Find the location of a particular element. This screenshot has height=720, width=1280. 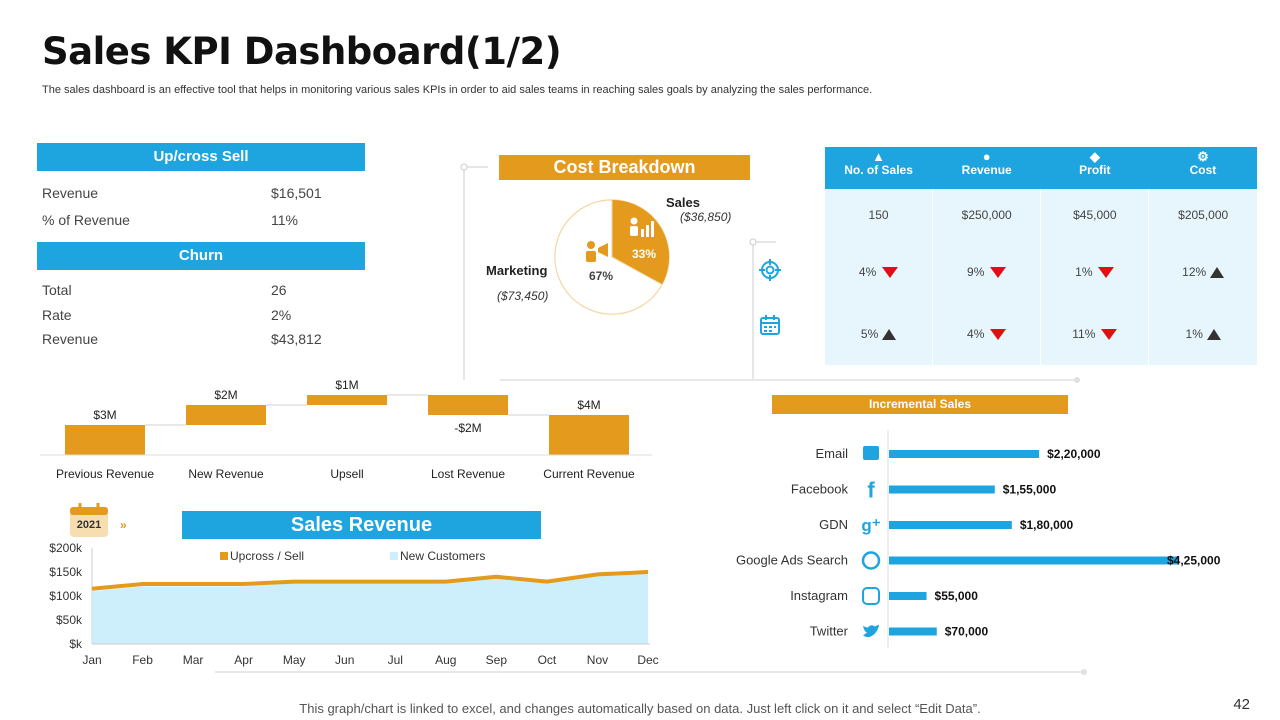

hbar-value-label: $1,55,000 is located at coordinates (1030, 490).